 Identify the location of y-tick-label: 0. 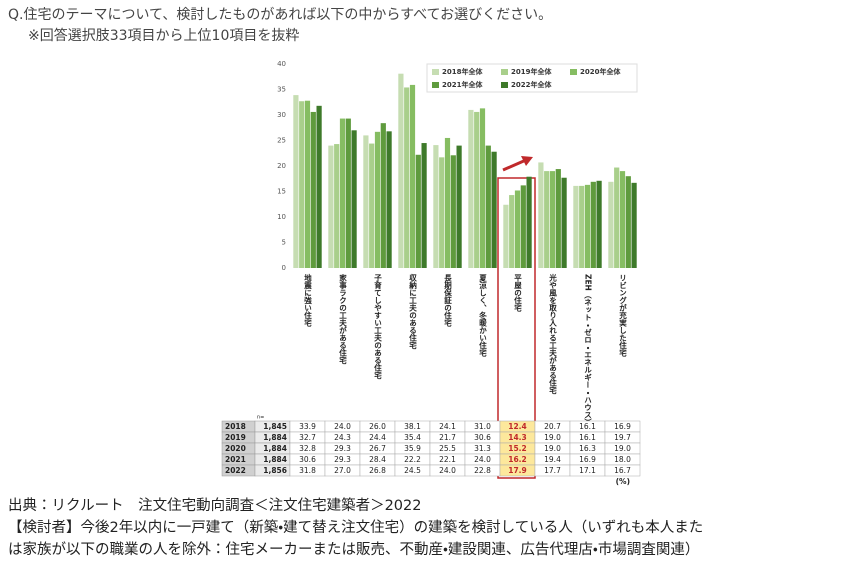
(284, 268).